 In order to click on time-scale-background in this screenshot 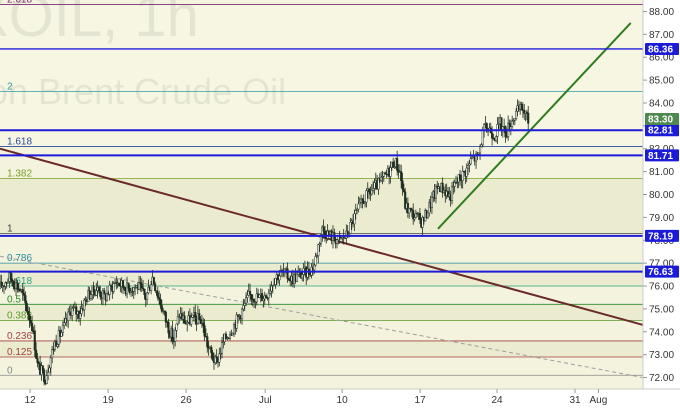, I will do `click(340, 399)`.